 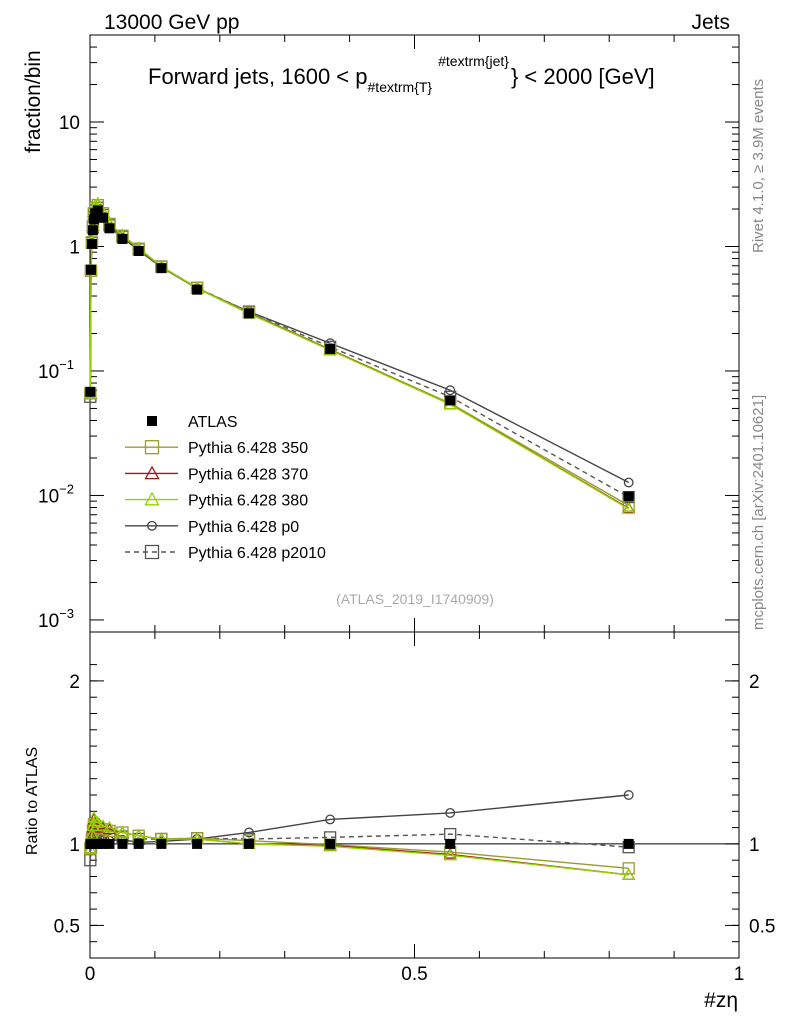 I want to click on legend-item-0-label: ATLAS, so click(x=213, y=422).